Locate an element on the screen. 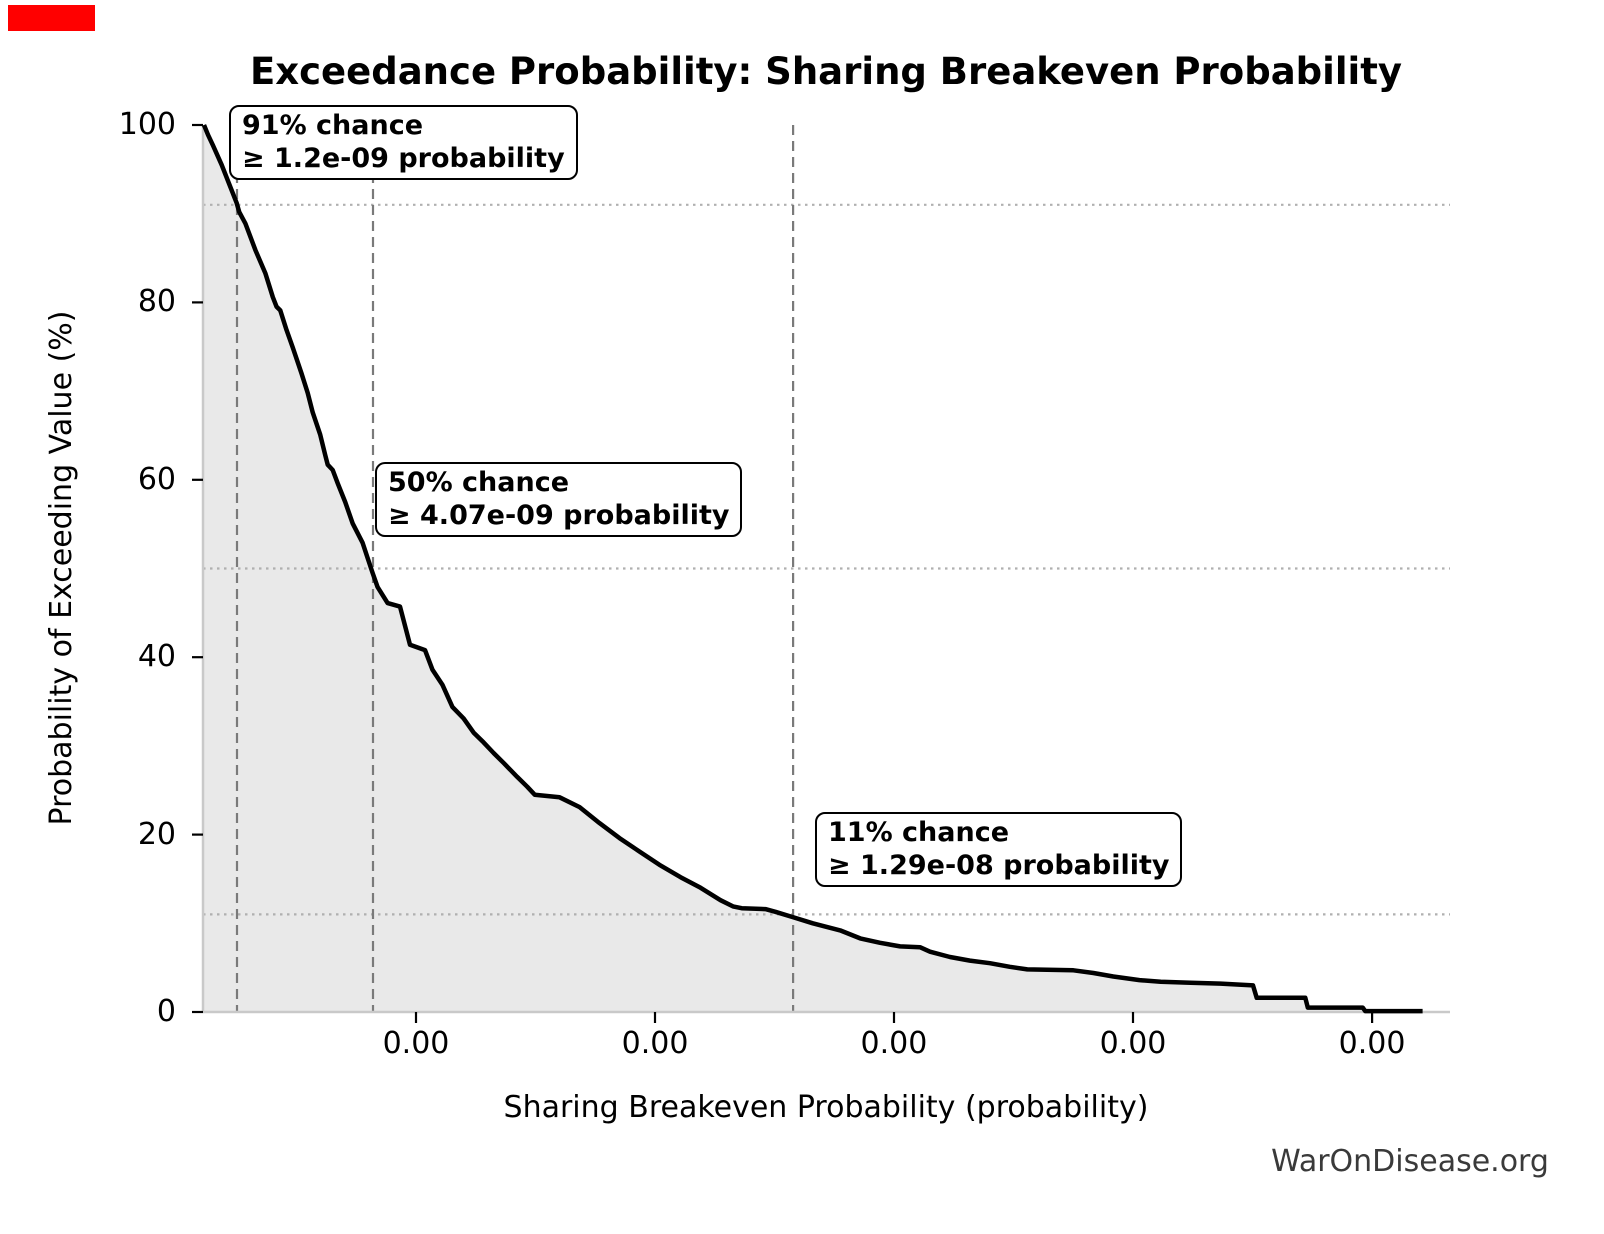  annotation-line-chance: 50% chance is located at coordinates (479, 482).